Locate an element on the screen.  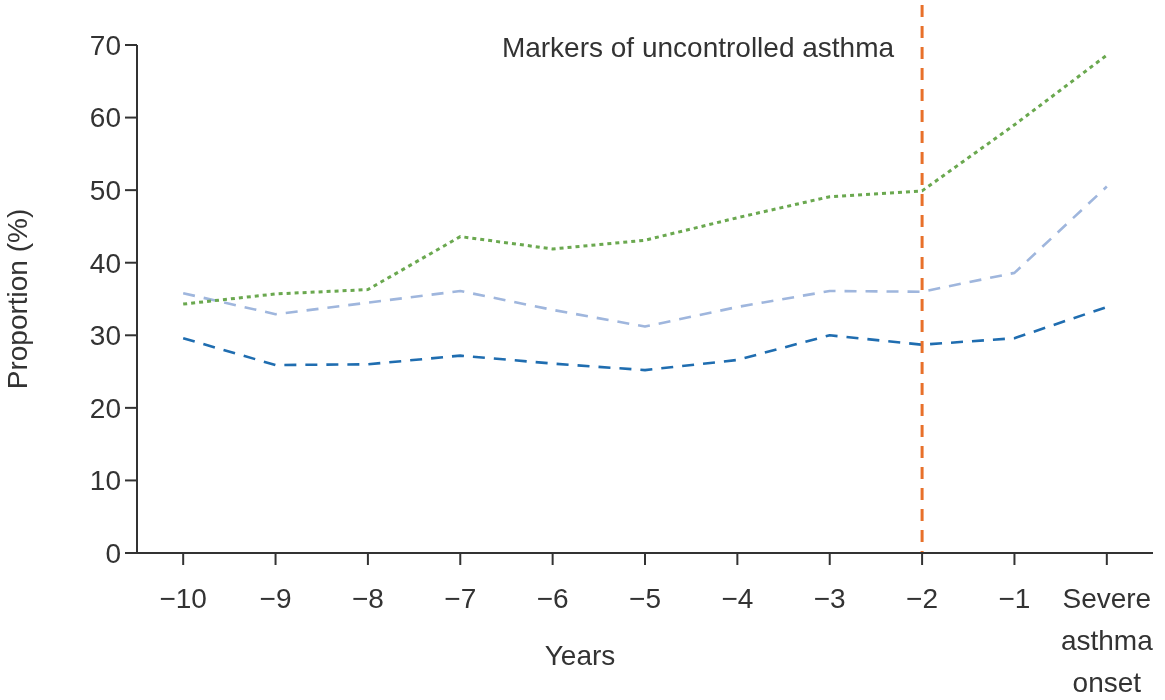
y-axis-title: Proportion (%) is located at coordinates (17, 299).